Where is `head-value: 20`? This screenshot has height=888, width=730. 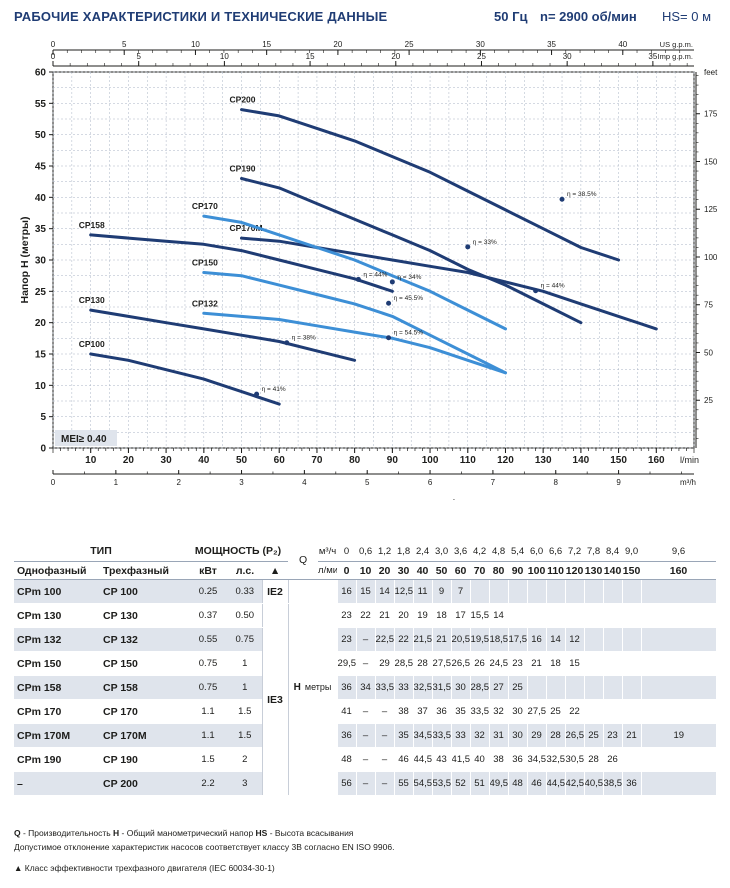
head-value: 20 is located at coordinates (403, 615).